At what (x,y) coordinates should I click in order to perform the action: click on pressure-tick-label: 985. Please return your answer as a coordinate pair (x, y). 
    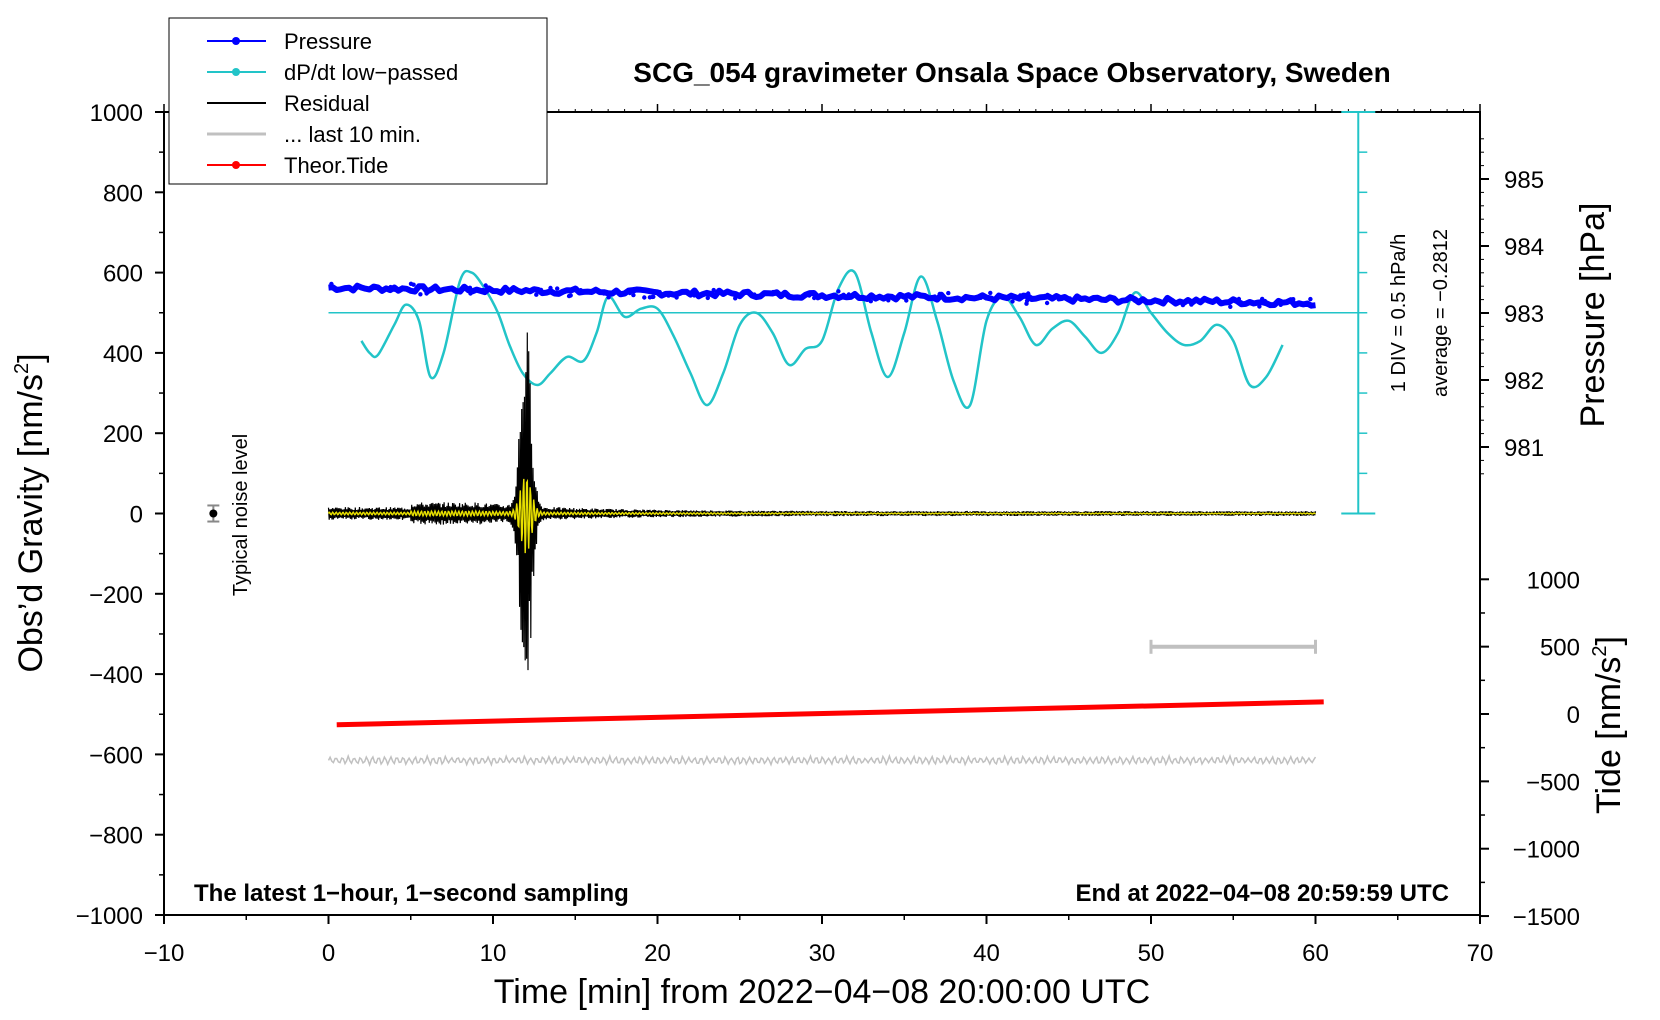
    Looking at the image, I should click on (1524, 180).